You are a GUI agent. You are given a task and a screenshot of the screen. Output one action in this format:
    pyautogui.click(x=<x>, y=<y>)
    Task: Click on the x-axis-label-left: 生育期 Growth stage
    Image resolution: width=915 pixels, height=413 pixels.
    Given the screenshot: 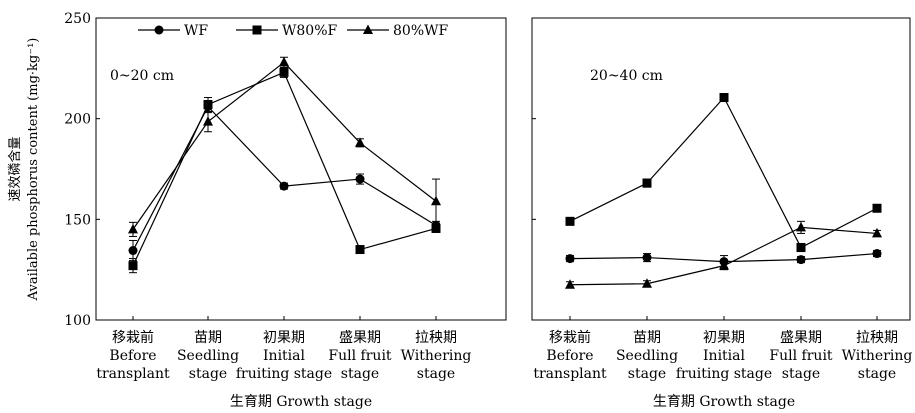 What is the action you would take?
    pyautogui.click(x=301, y=402)
    